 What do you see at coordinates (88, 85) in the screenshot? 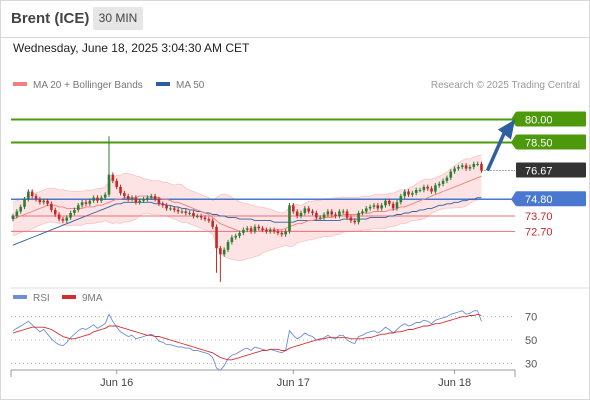
I see `legend-bollinger-label: MA 20 + Bollinger Bands` at bounding box center [88, 85].